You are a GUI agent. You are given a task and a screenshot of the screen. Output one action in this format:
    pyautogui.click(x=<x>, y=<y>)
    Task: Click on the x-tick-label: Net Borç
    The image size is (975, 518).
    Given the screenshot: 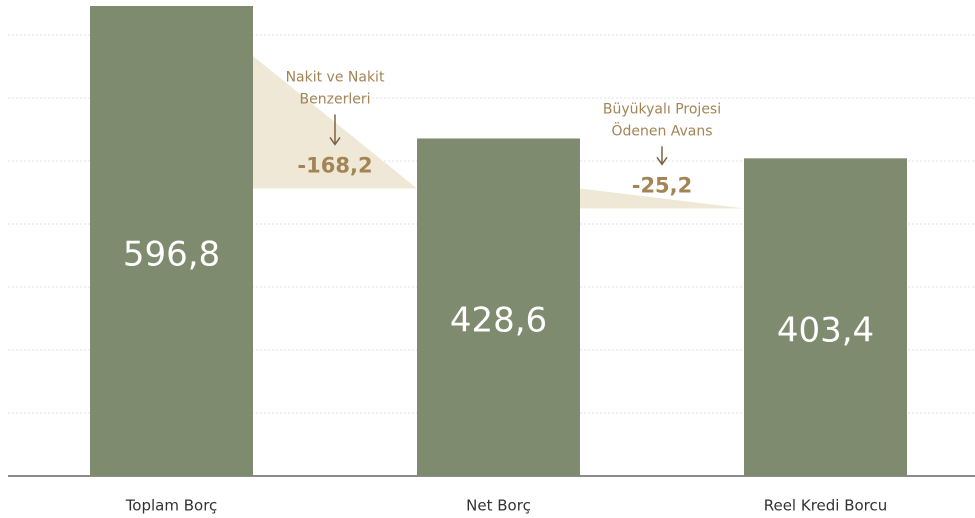 What is the action you would take?
    pyautogui.click(x=498, y=506)
    